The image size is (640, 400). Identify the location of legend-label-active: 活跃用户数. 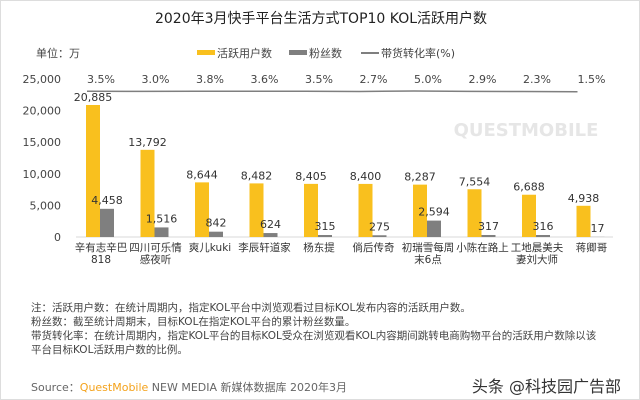
(244, 53).